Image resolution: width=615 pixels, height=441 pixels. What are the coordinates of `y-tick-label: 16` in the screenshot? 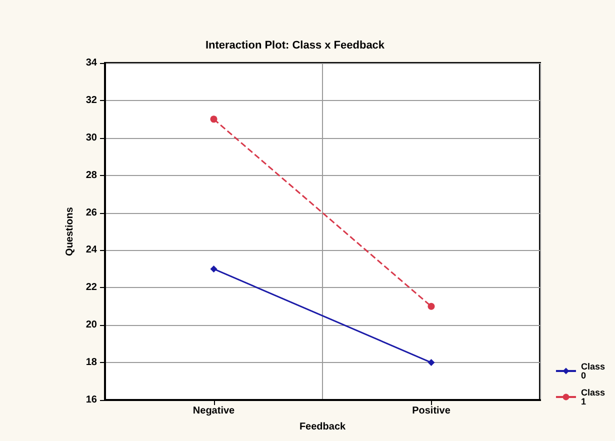 It's located at (92, 400).